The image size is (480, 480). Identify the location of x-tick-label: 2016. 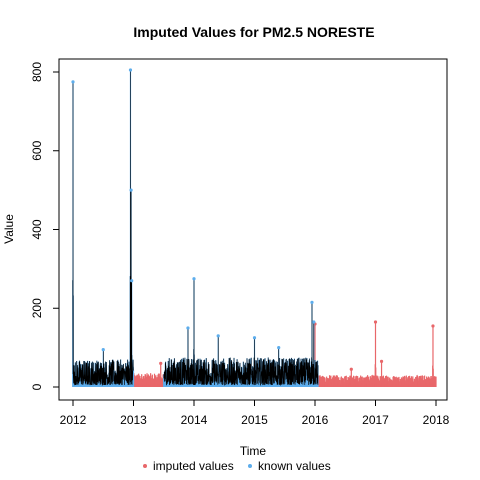
(315, 420).